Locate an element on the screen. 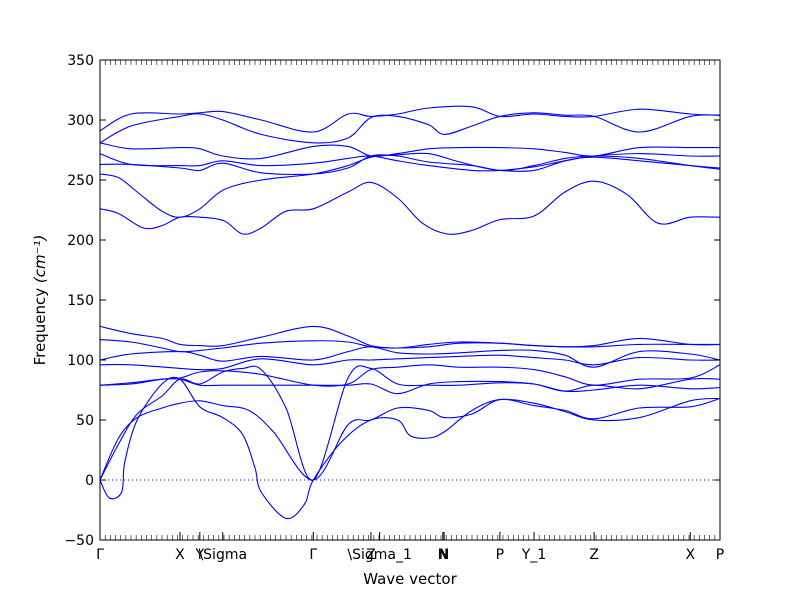 Image resolution: width=800 pixels, height=600 pixels. y-tick-label: 350 is located at coordinates (80, 61).